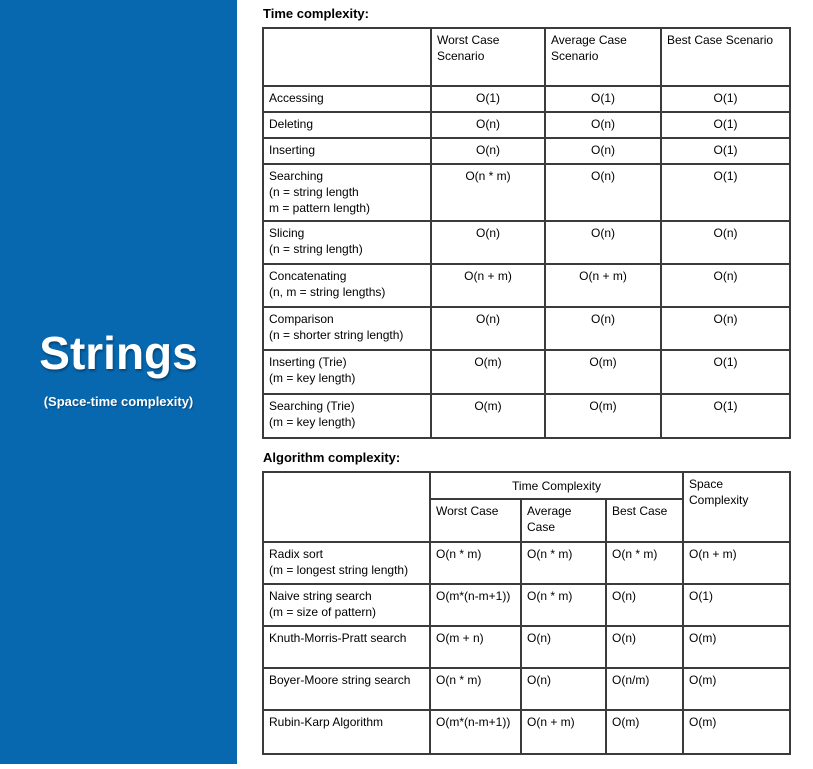  What do you see at coordinates (292, 150) in the screenshot?
I see `row-label: Inserting` at bounding box center [292, 150].